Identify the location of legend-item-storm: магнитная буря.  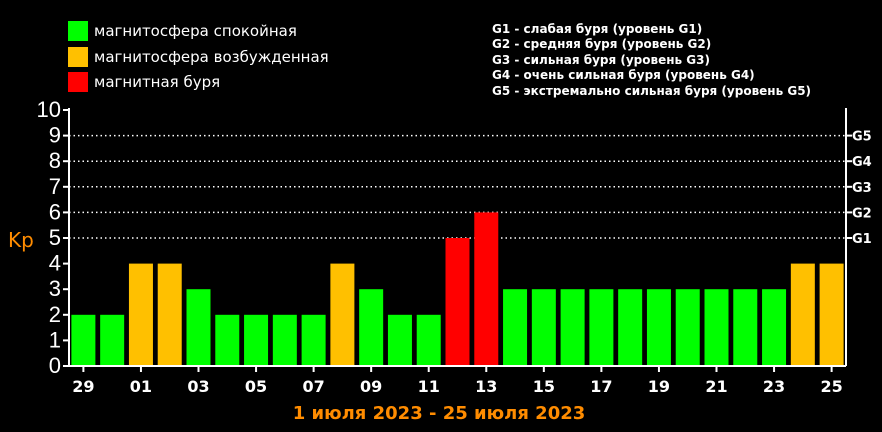
(144, 82).